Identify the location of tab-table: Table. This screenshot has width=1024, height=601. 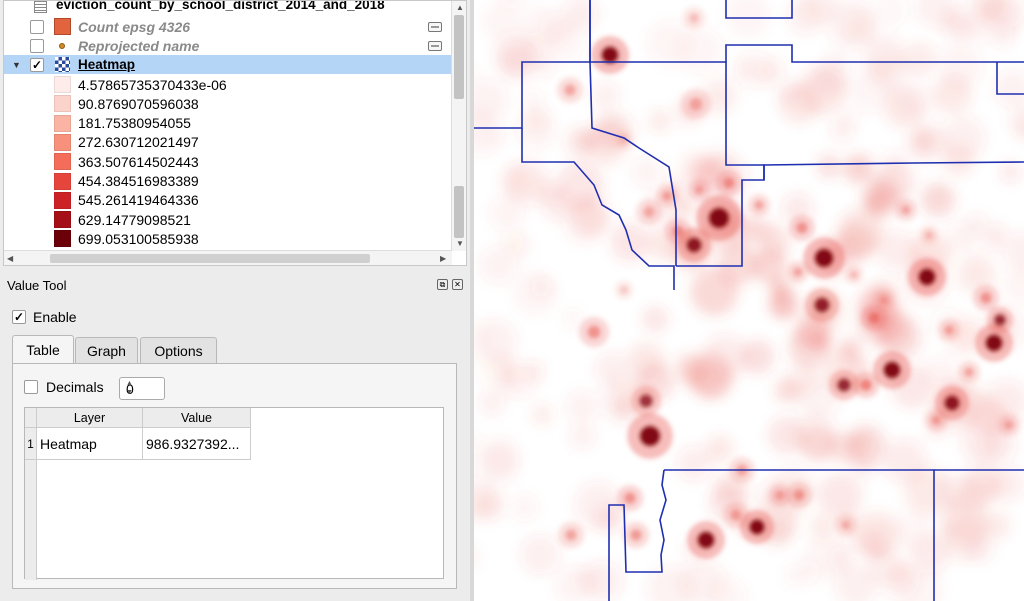
(43, 349).